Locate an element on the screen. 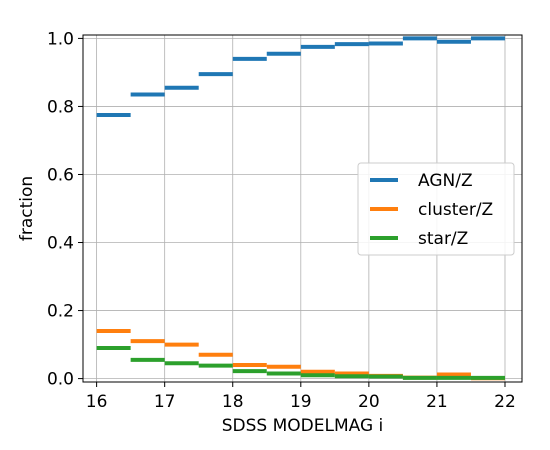  x-tick-label: 20 is located at coordinates (369, 402).